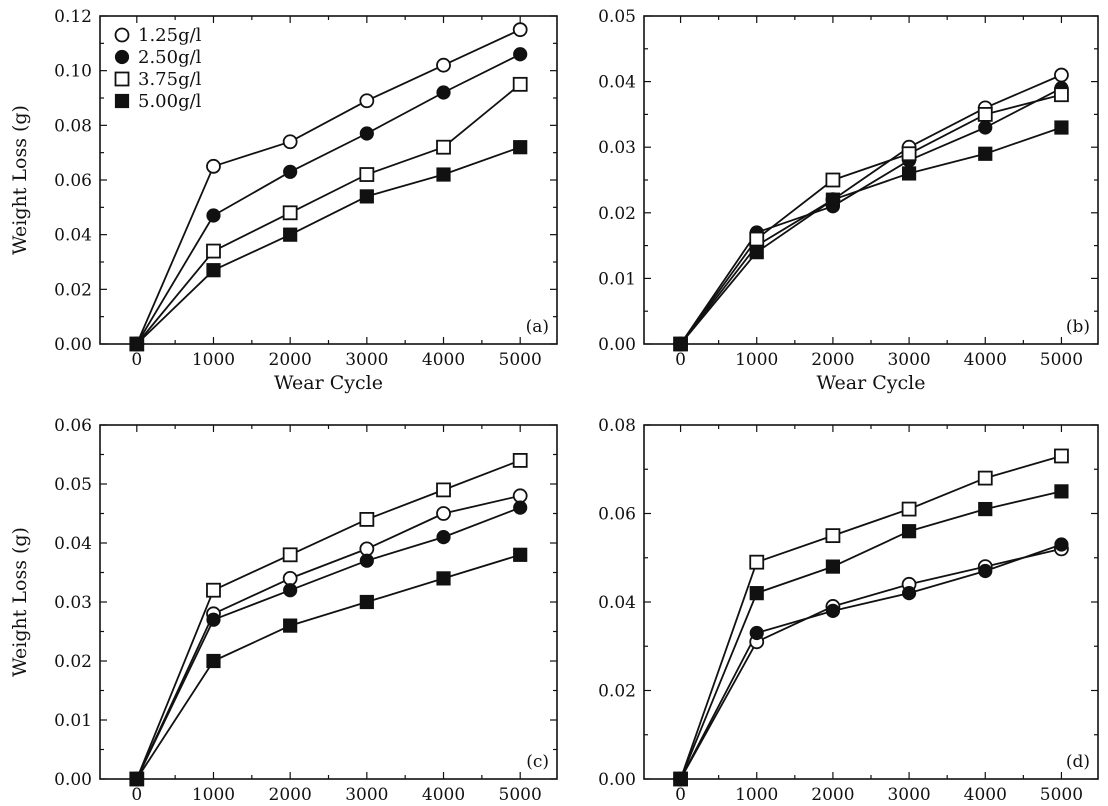 Image resolution: width=1108 pixels, height=806 pixels. I want to click on legend-label: 1.25g/l, so click(170, 35).